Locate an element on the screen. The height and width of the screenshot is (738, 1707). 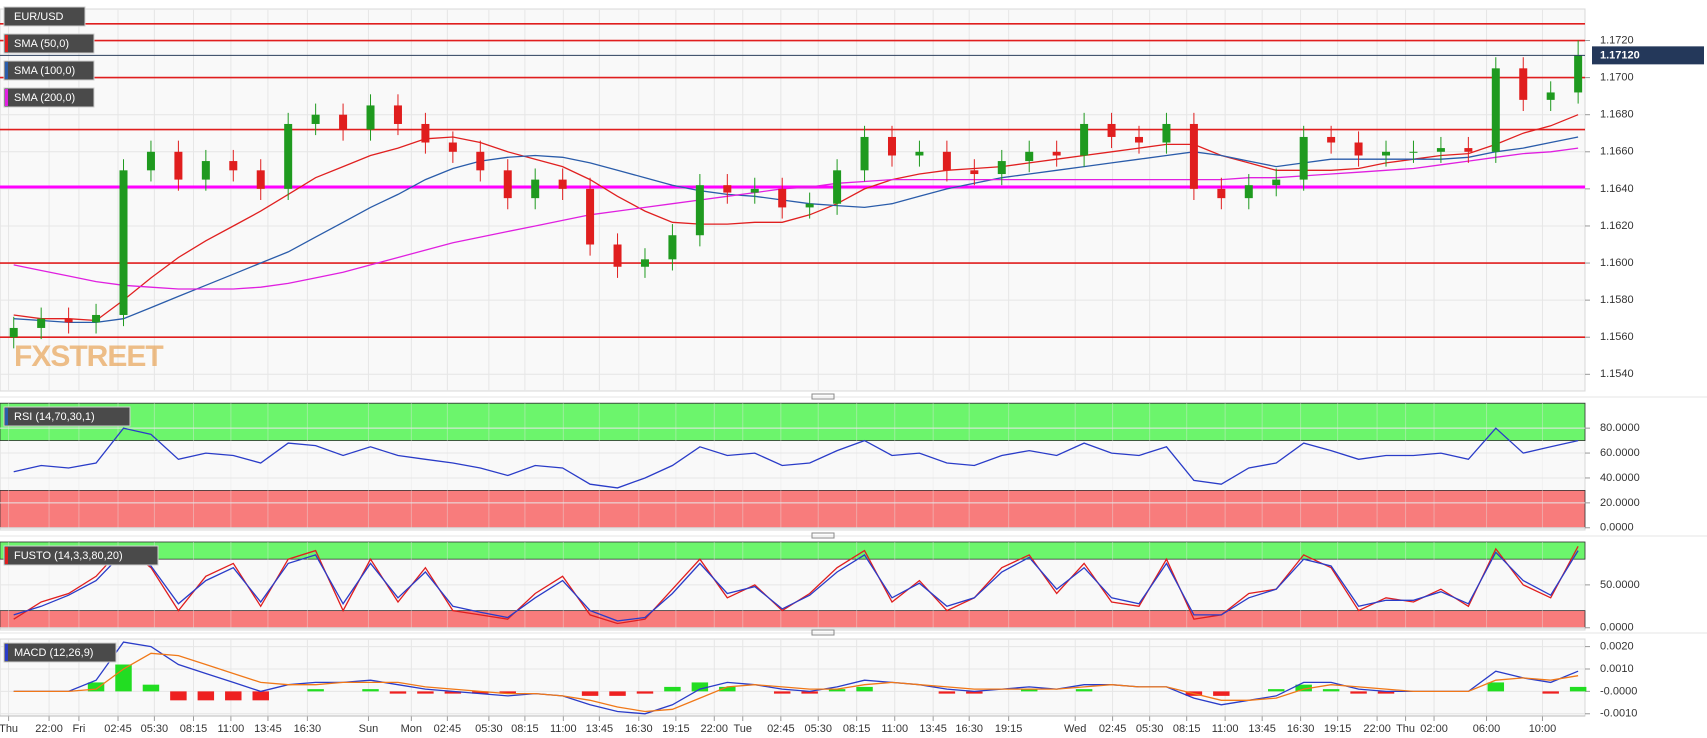
x-tick-label: 02:45 is located at coordinates (448, 729).